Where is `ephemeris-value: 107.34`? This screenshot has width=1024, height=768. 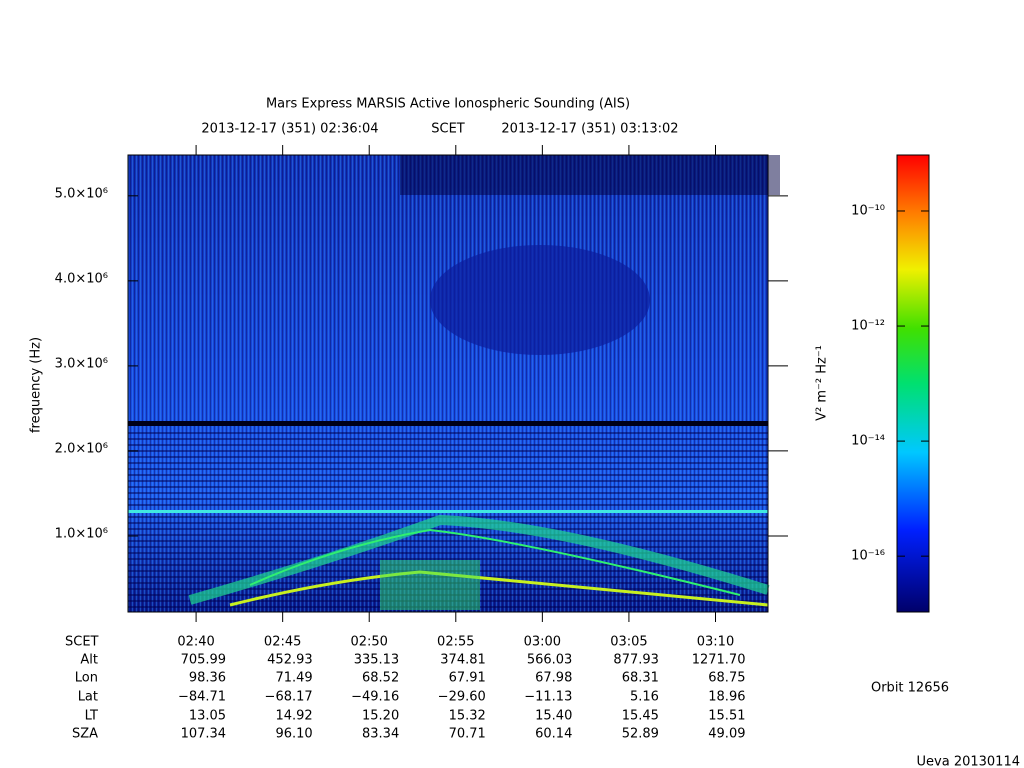
ephemeris-value: 107.34 is located at coordinates (204, 734).